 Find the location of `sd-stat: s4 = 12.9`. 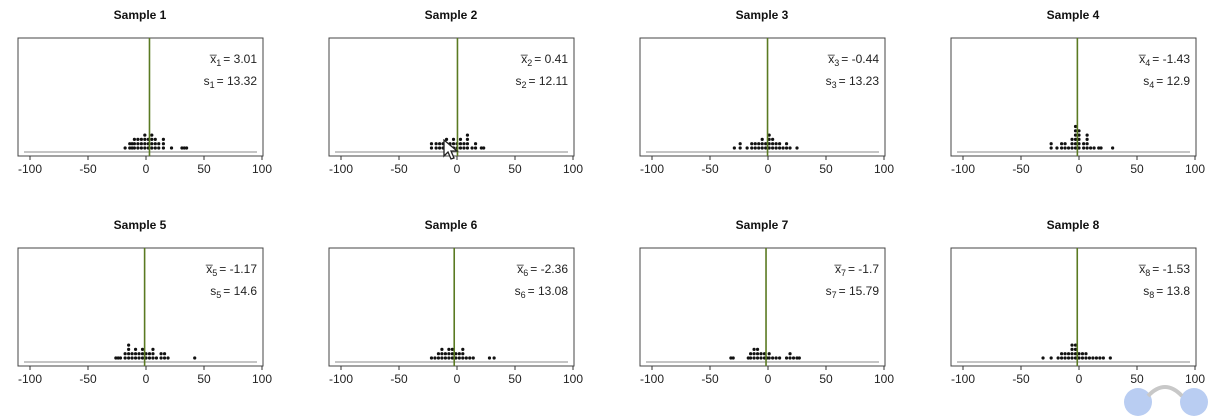

sd-stat: s4 = 12.9 is located at coordinates (1166, 82).